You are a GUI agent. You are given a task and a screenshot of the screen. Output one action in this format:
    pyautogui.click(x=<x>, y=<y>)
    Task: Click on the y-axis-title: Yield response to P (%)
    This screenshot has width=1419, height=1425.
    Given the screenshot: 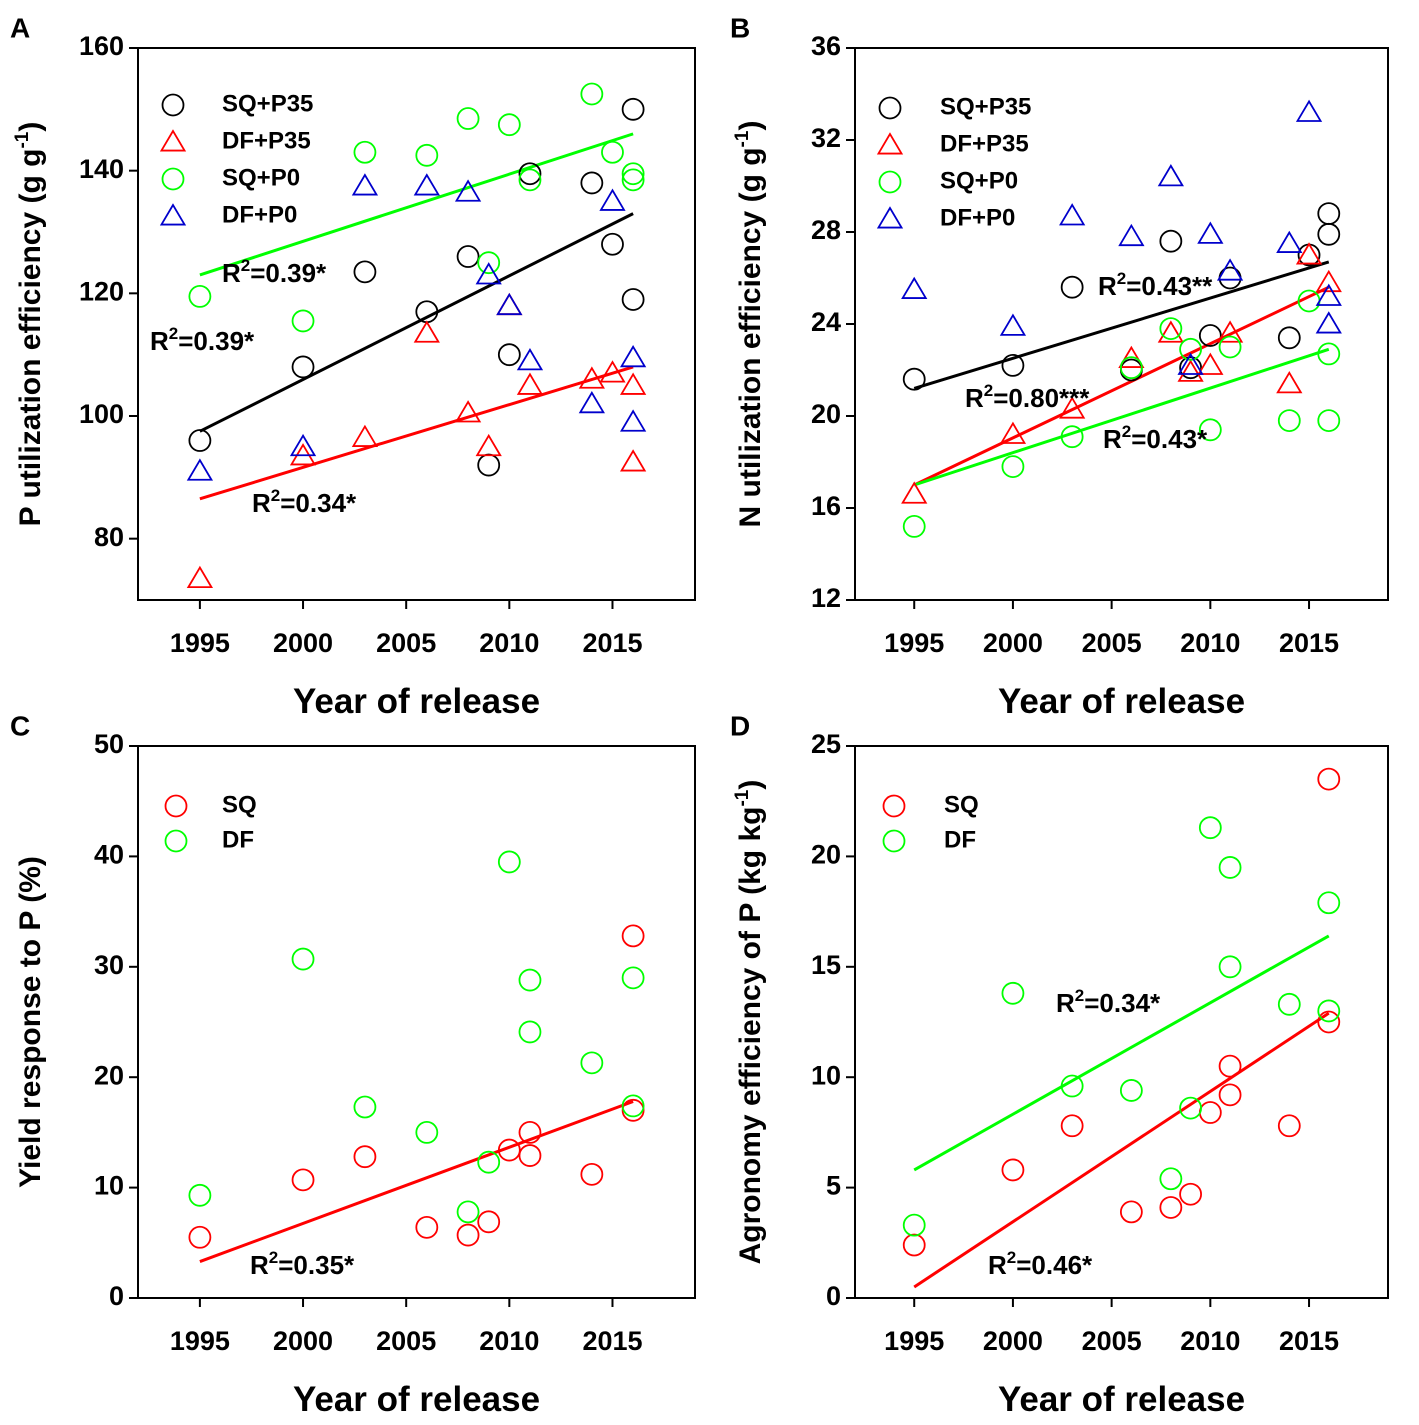 What is the action you would take?
    pyautogui.click(x=30, y=1022)
    